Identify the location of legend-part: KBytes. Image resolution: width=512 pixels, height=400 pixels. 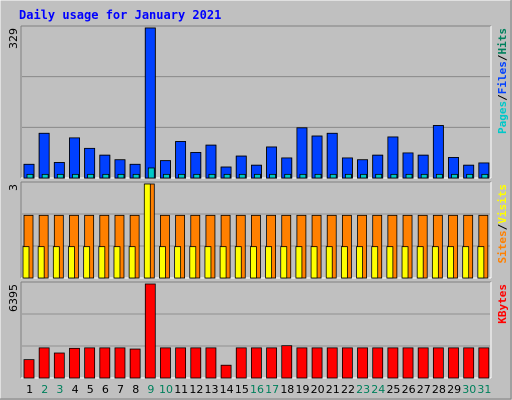
(502, 304).